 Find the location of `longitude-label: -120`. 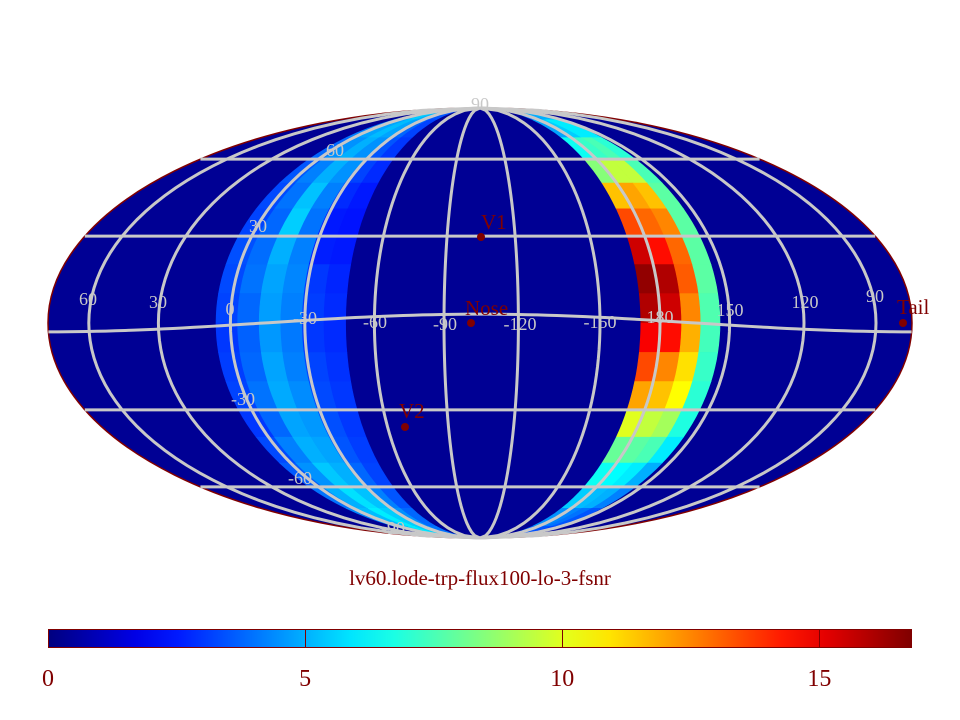

longitude-label: -120 is located at coordinates (520, 324).